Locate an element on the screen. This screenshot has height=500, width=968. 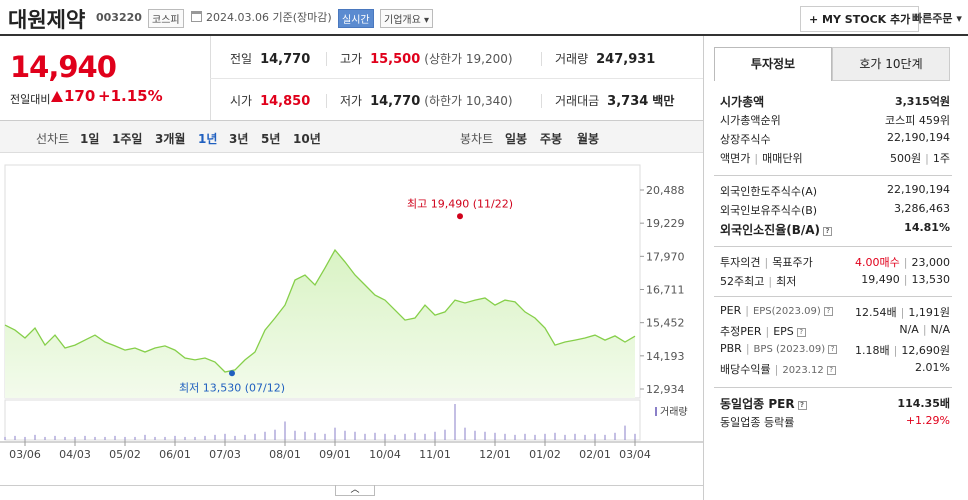
label-part: PER is located at coordinates (731, 310).